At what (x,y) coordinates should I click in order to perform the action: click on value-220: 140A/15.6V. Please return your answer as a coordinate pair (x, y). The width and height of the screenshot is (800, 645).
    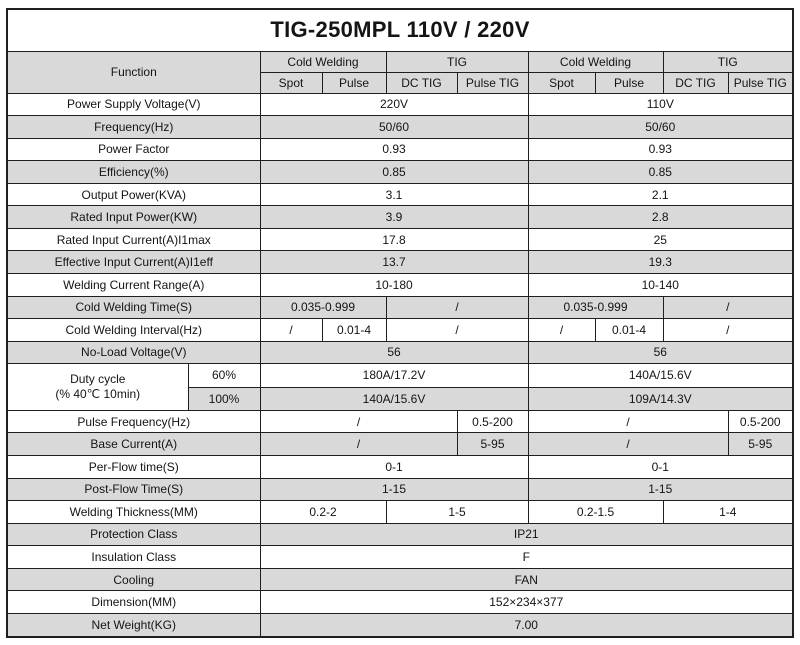
    Looking at the image, I should click on (394, 398).